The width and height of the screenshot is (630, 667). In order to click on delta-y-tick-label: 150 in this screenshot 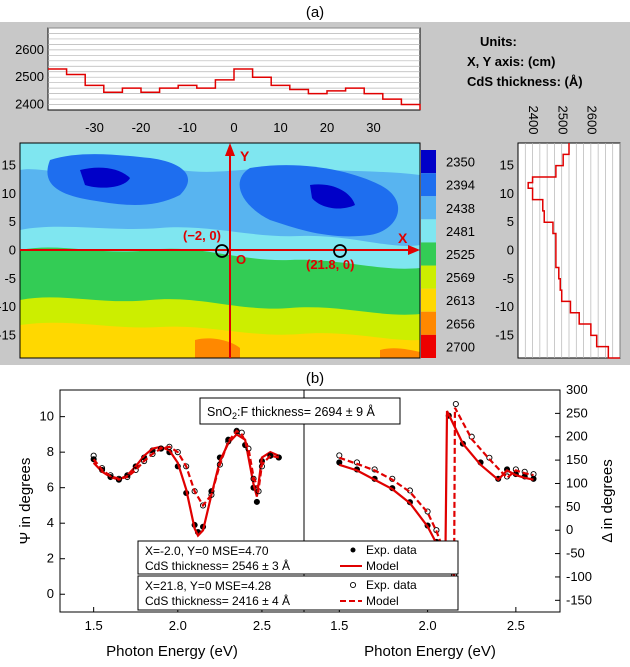, I will do `click(577, 459)`.